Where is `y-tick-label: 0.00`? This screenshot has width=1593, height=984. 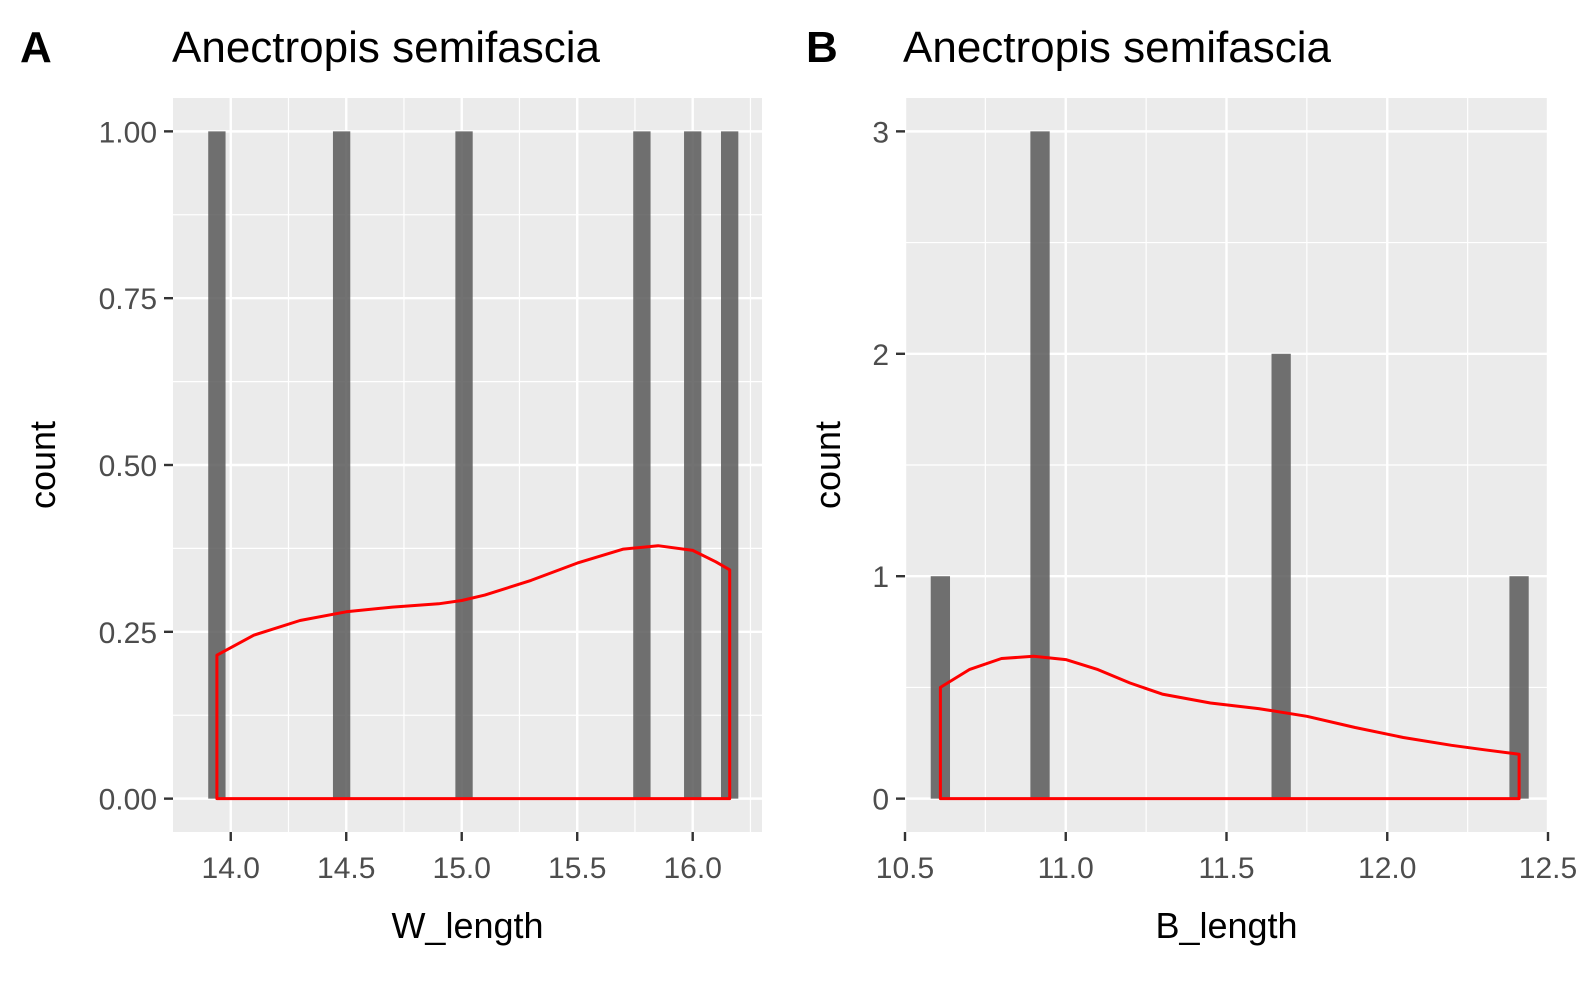
y-tick-label: 0.00 is located at coordinates (128, 800).